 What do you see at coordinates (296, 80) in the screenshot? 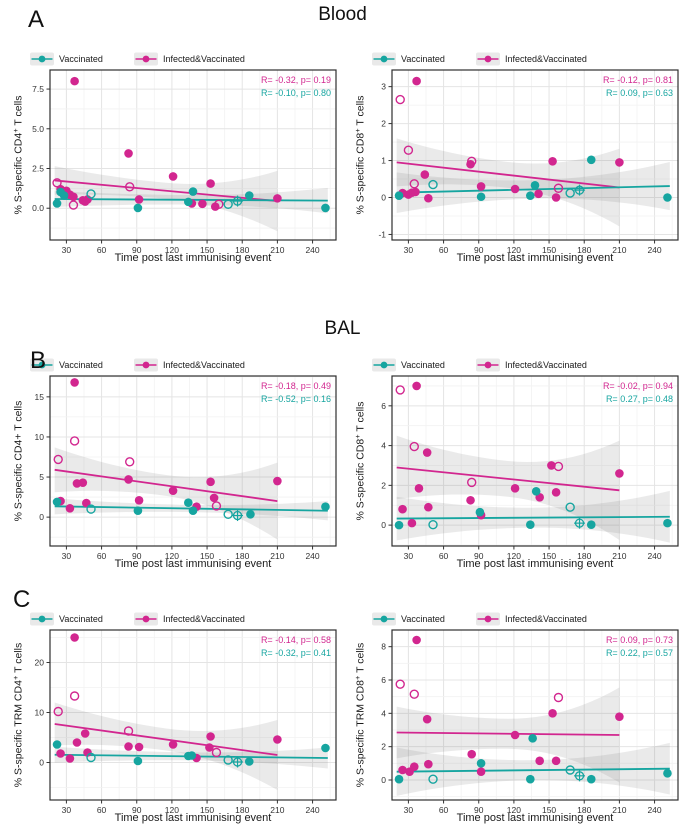
I see `annotation-infected: R= -0.32, p= 0.19` at bounding box center [296, 80].